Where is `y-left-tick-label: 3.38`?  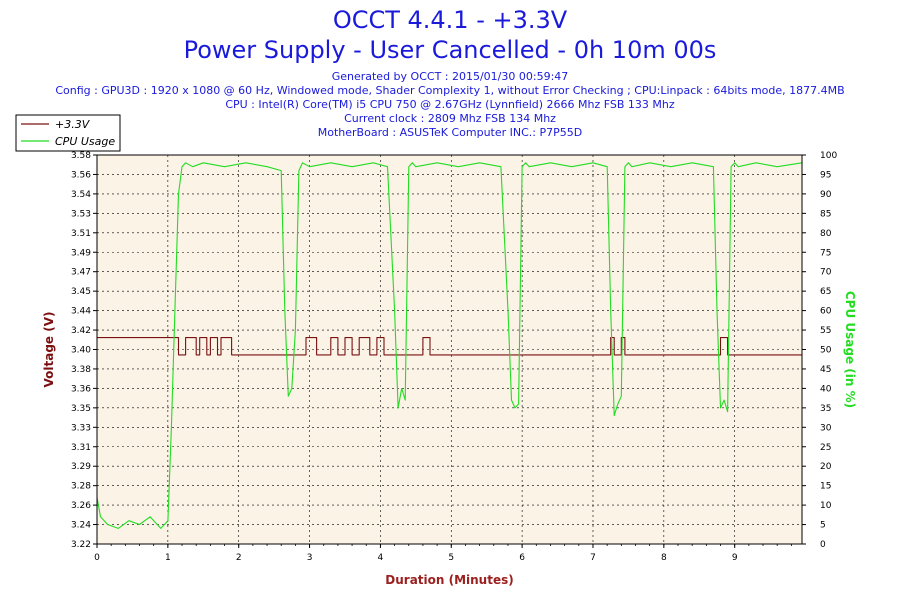
y-left-tick-label: 3.38 is located at coordinates (81, 370).